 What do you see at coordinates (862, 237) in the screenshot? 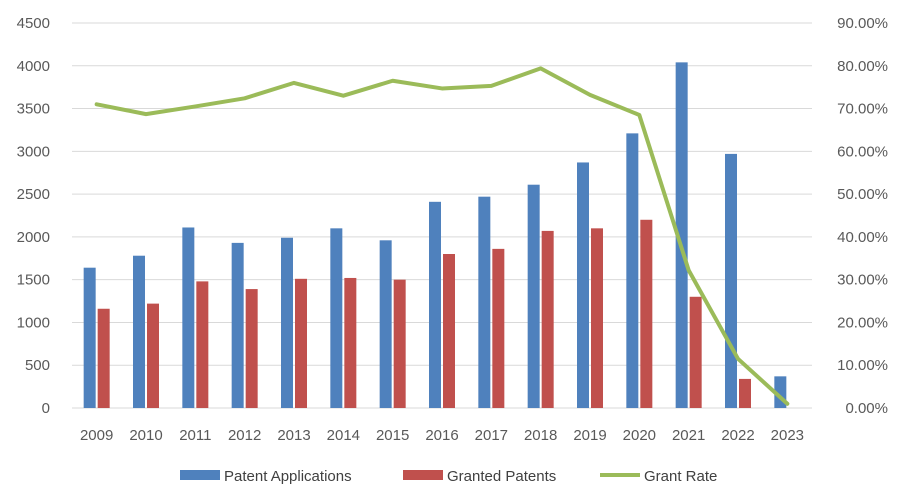
I see `right-tick-label: 40.00%` at bounding box center [862, 237].